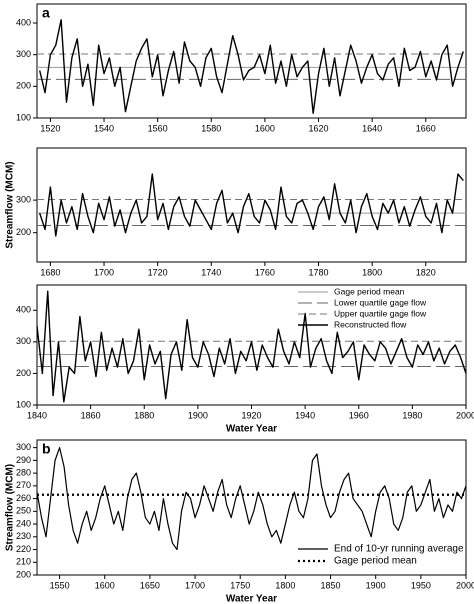  I want to click on x-tick-label: 1960, so click(359, 415).